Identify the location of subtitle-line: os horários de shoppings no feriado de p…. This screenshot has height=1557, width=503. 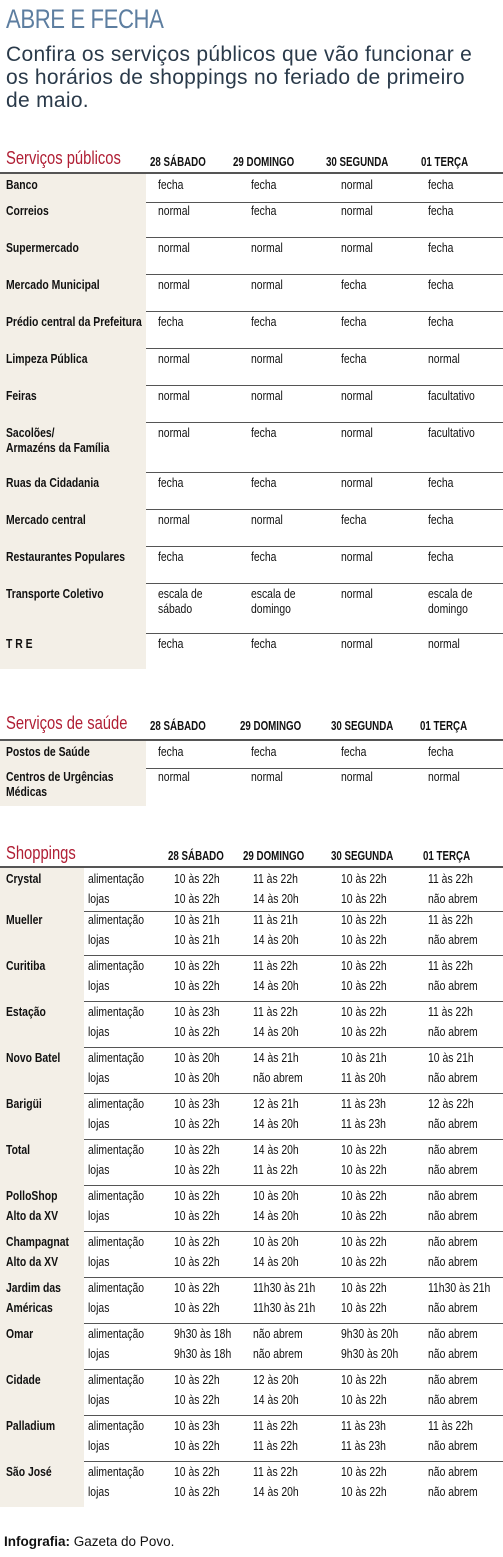
(235, 77).